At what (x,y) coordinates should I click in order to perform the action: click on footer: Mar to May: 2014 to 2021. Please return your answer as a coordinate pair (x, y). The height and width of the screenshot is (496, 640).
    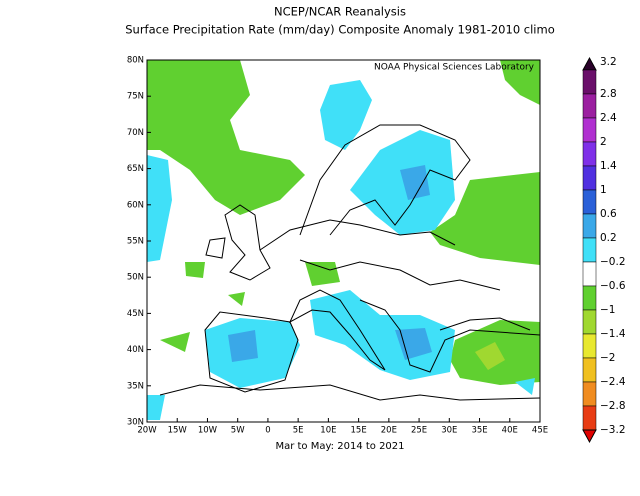
    Looking at the image, I should click on (339, 446).